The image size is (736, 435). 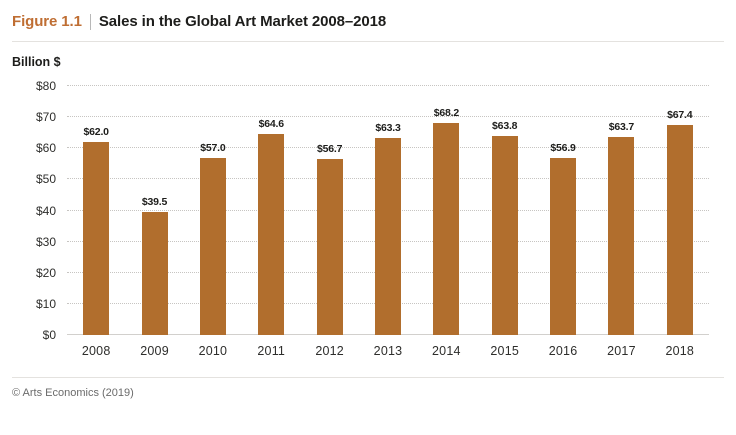 I want to click on bar-value-label-2011: $64.6, so click(x=271, y=123).